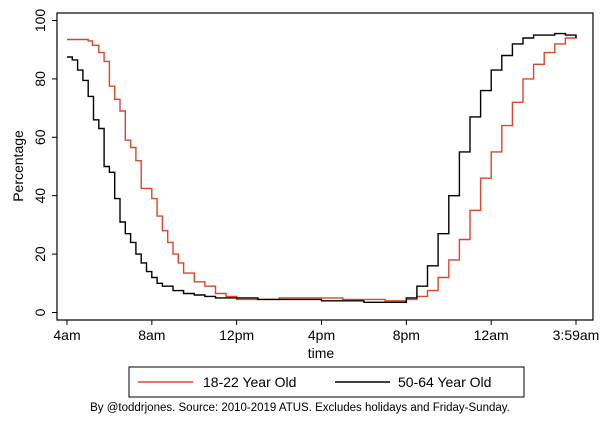 This screenshot has width=600, height=435. I want to click on y-tick-label: 100, so click(40, 21).